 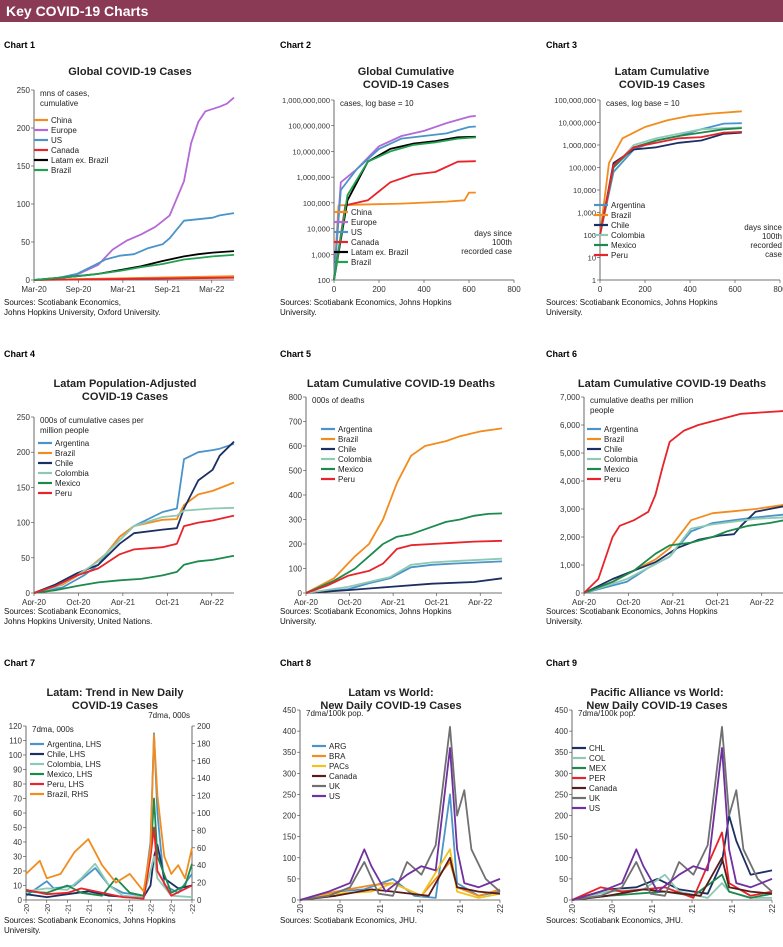 I want to click on legend-label: Chile, LHS, so click(x=66, y=754).